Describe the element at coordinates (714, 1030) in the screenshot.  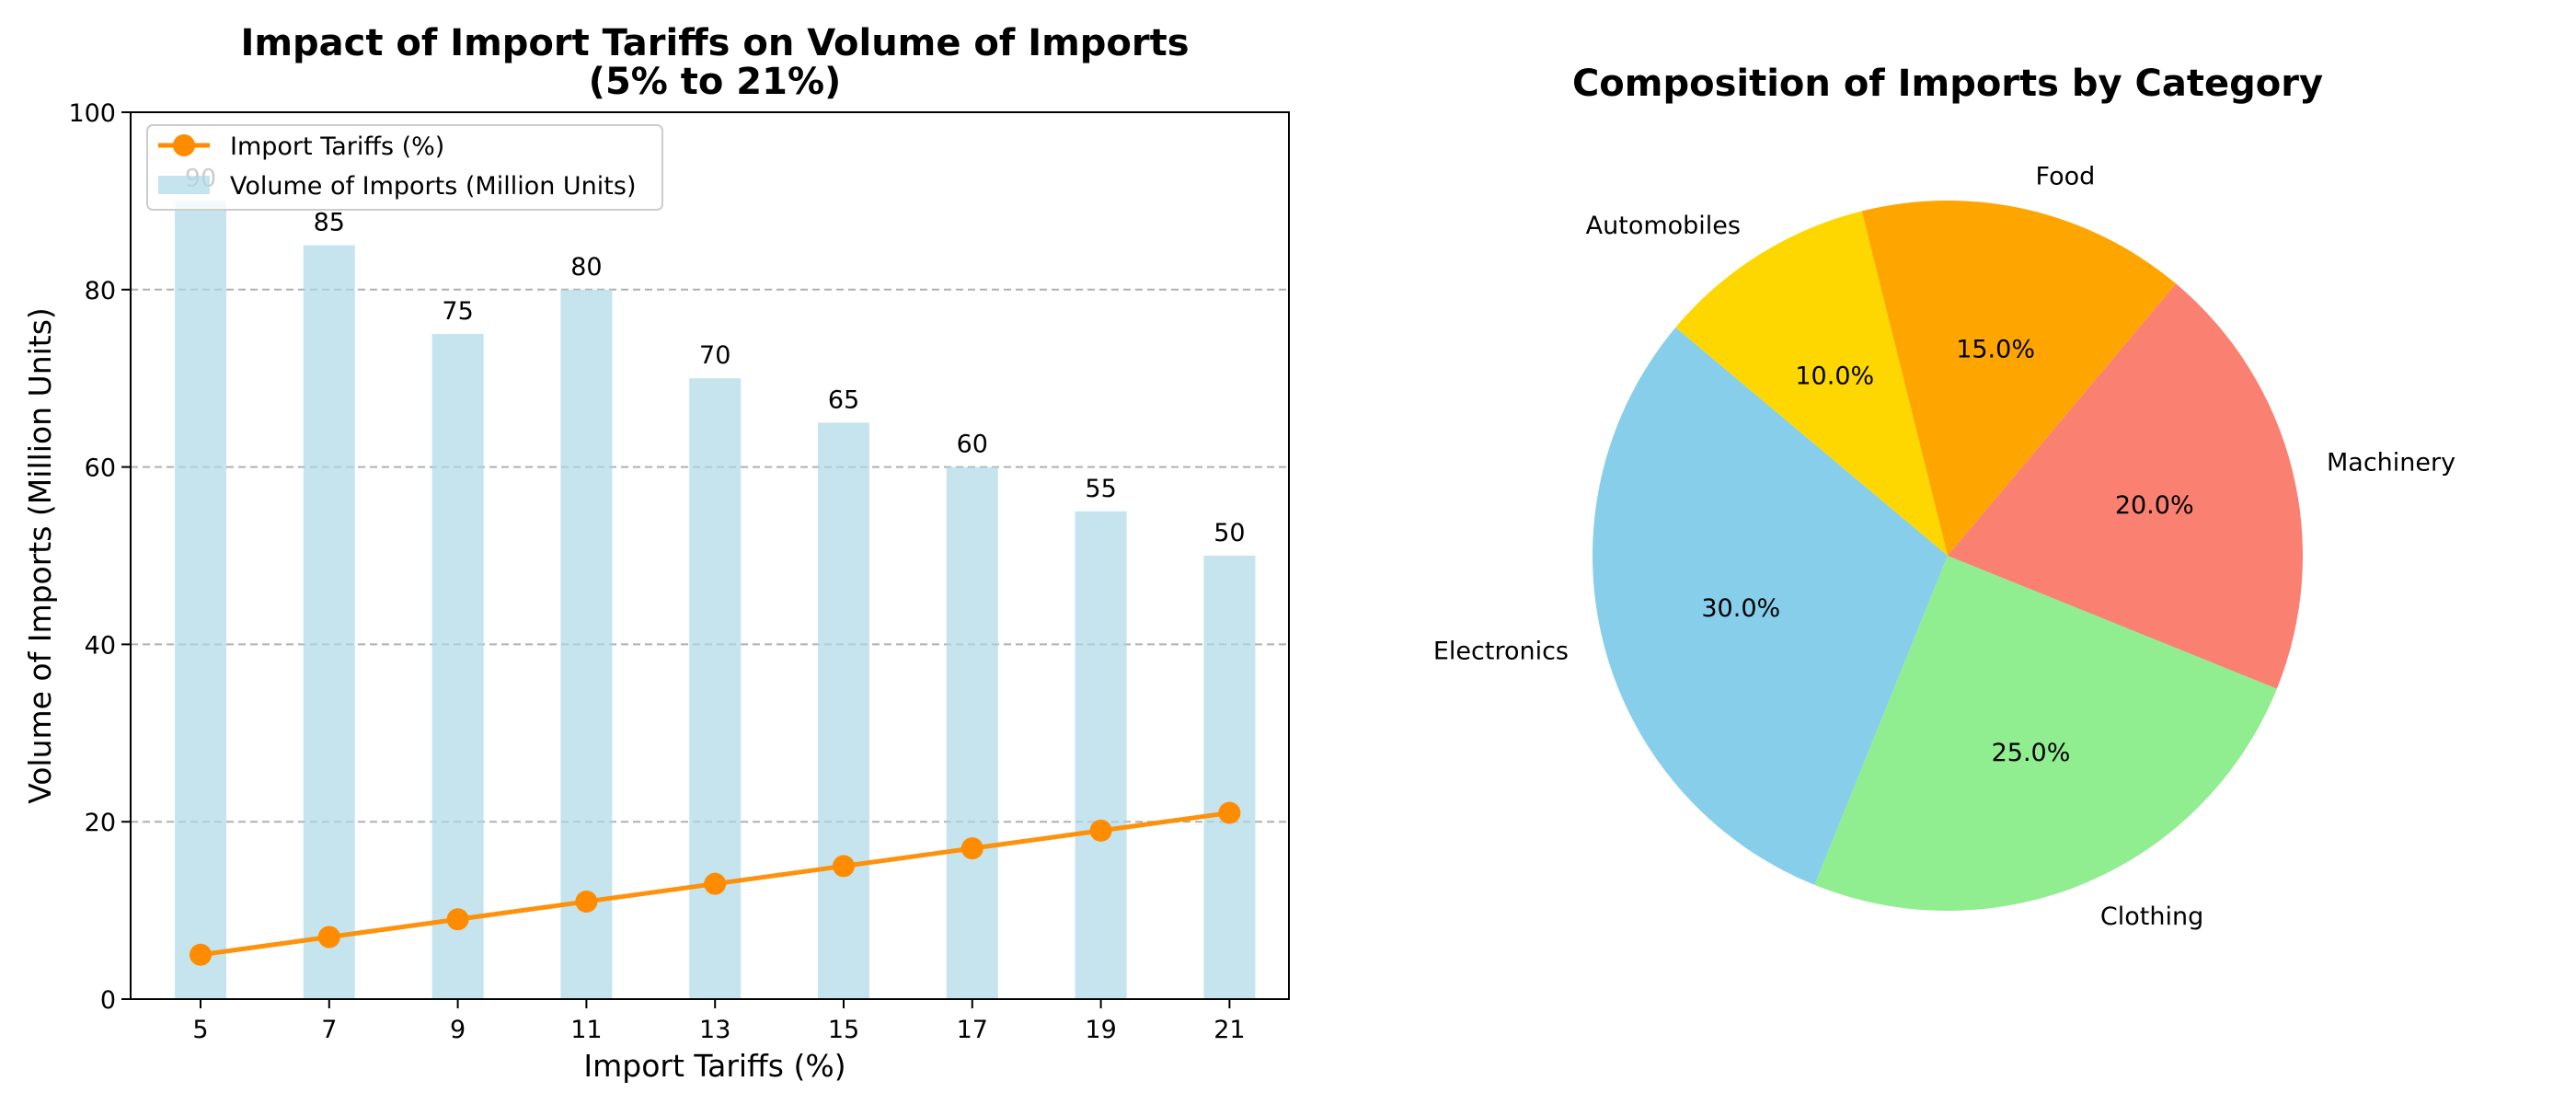
I see `x-tick-label: 13` at that location.